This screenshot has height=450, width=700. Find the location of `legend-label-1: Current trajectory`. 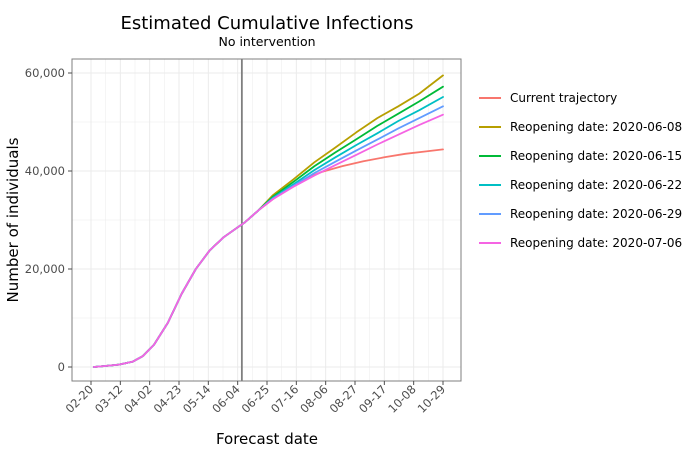

legend-label-1: Current trajectory is located at coordinates (563, 98).